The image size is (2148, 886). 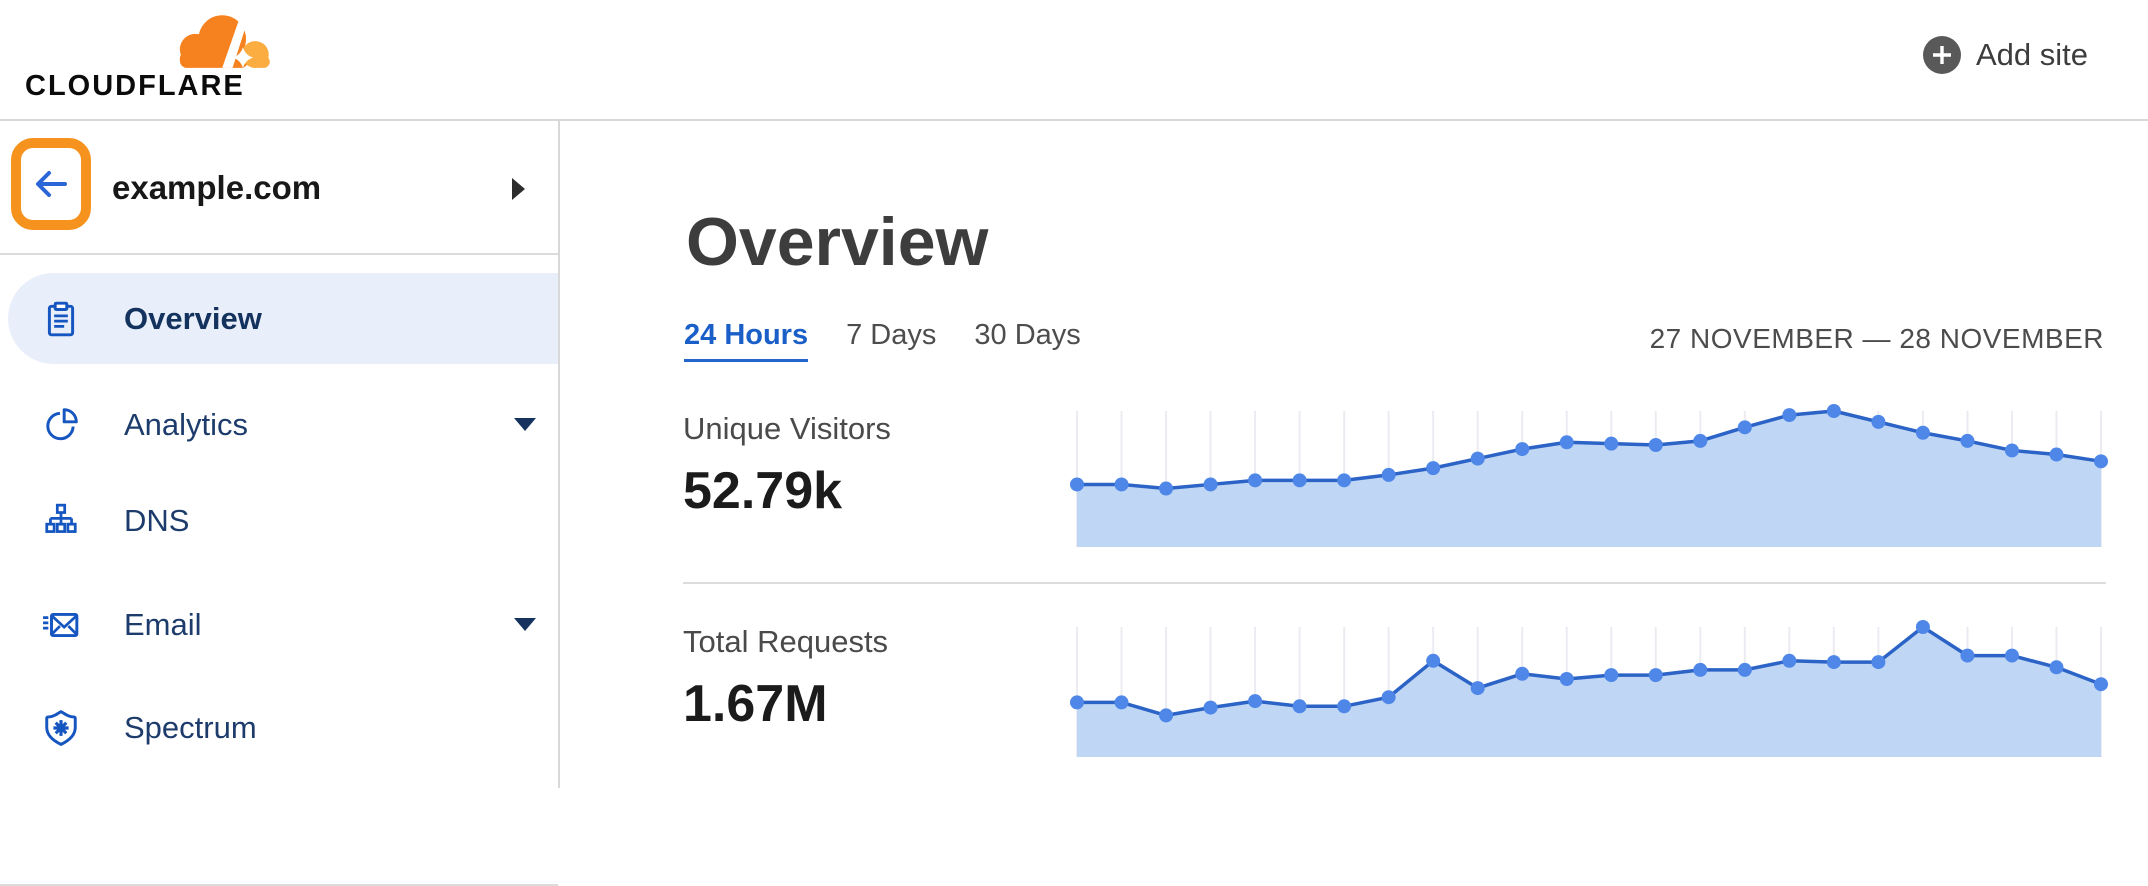 I want to click on site-switcher-row: example.com, so click(x=279, y=188).